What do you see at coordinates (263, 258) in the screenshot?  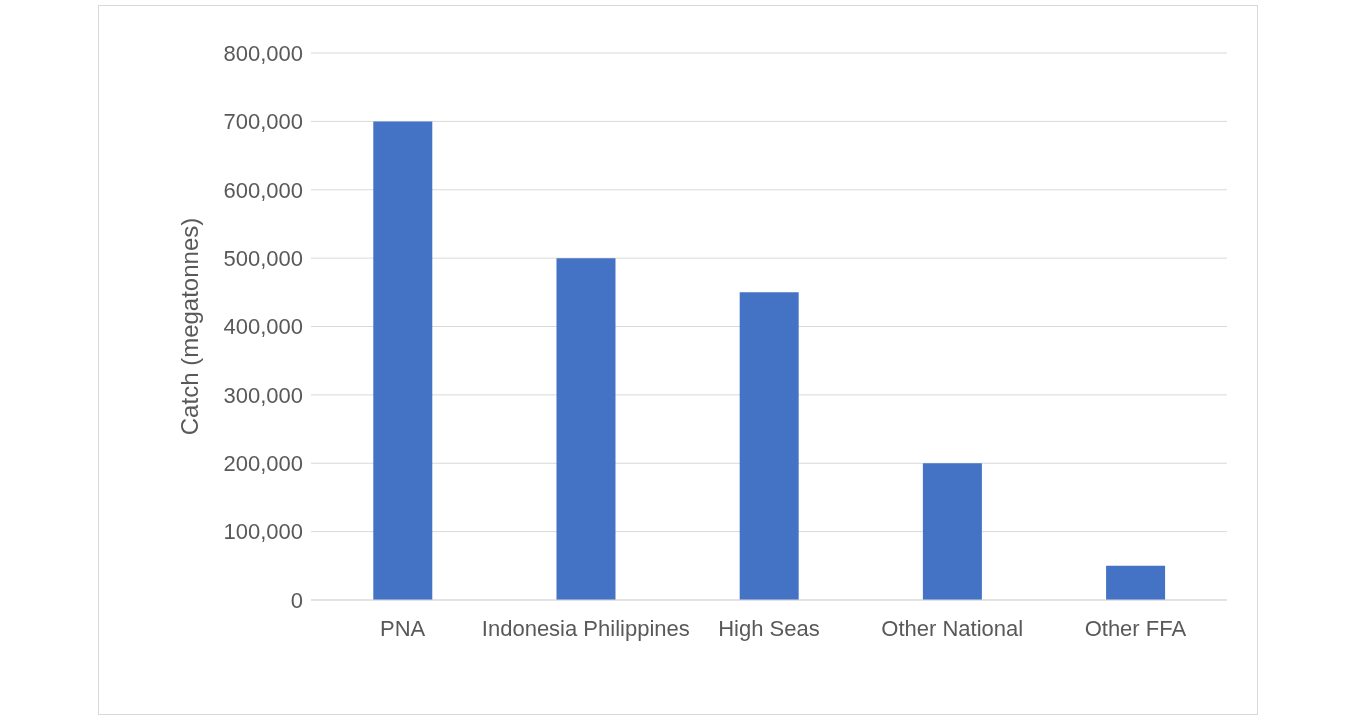 I see `y-tick-label: 500,000` at bounding box center [263, 258].